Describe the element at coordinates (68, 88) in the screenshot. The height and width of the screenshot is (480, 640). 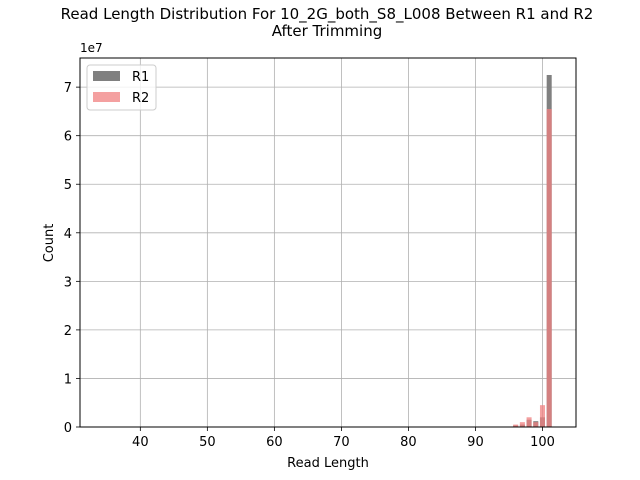
I see `y-tick-label: 7` at that location.